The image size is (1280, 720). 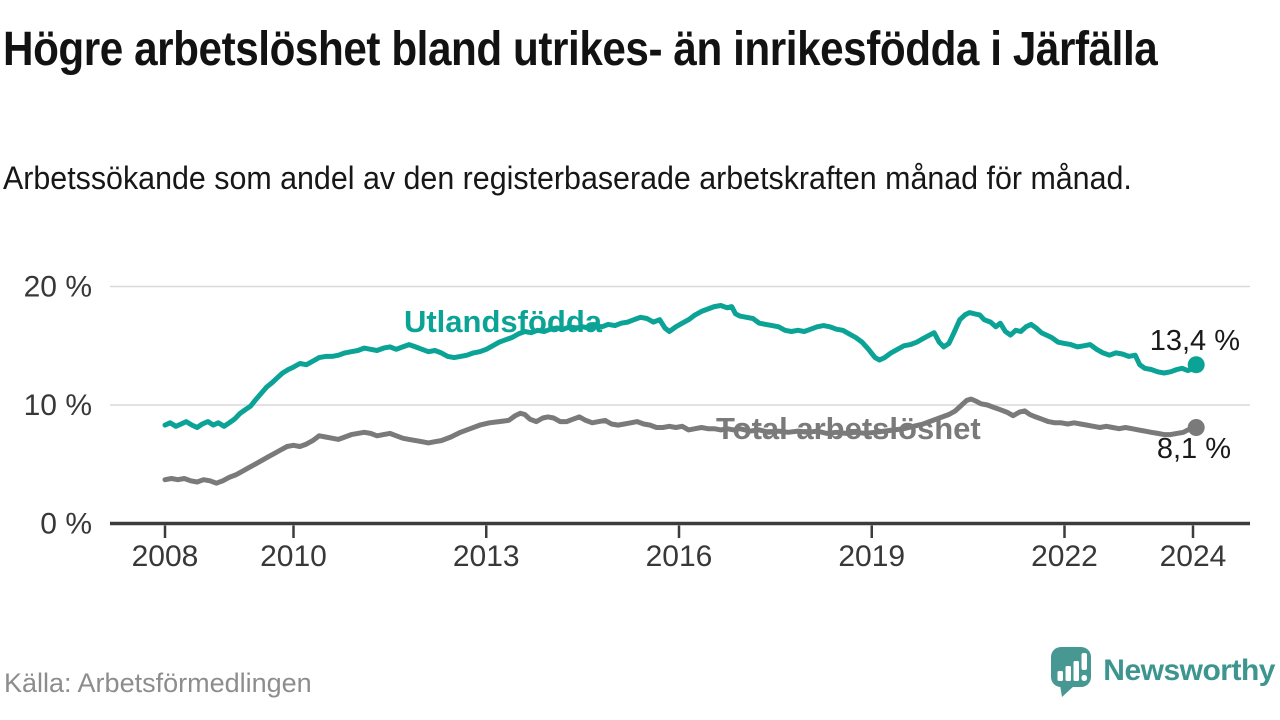 What do you see at coordinates (1193, 556) in the screenshot?
I see `x-axis-tick-label-2024: 2024` at bounding box center [1193, 556].